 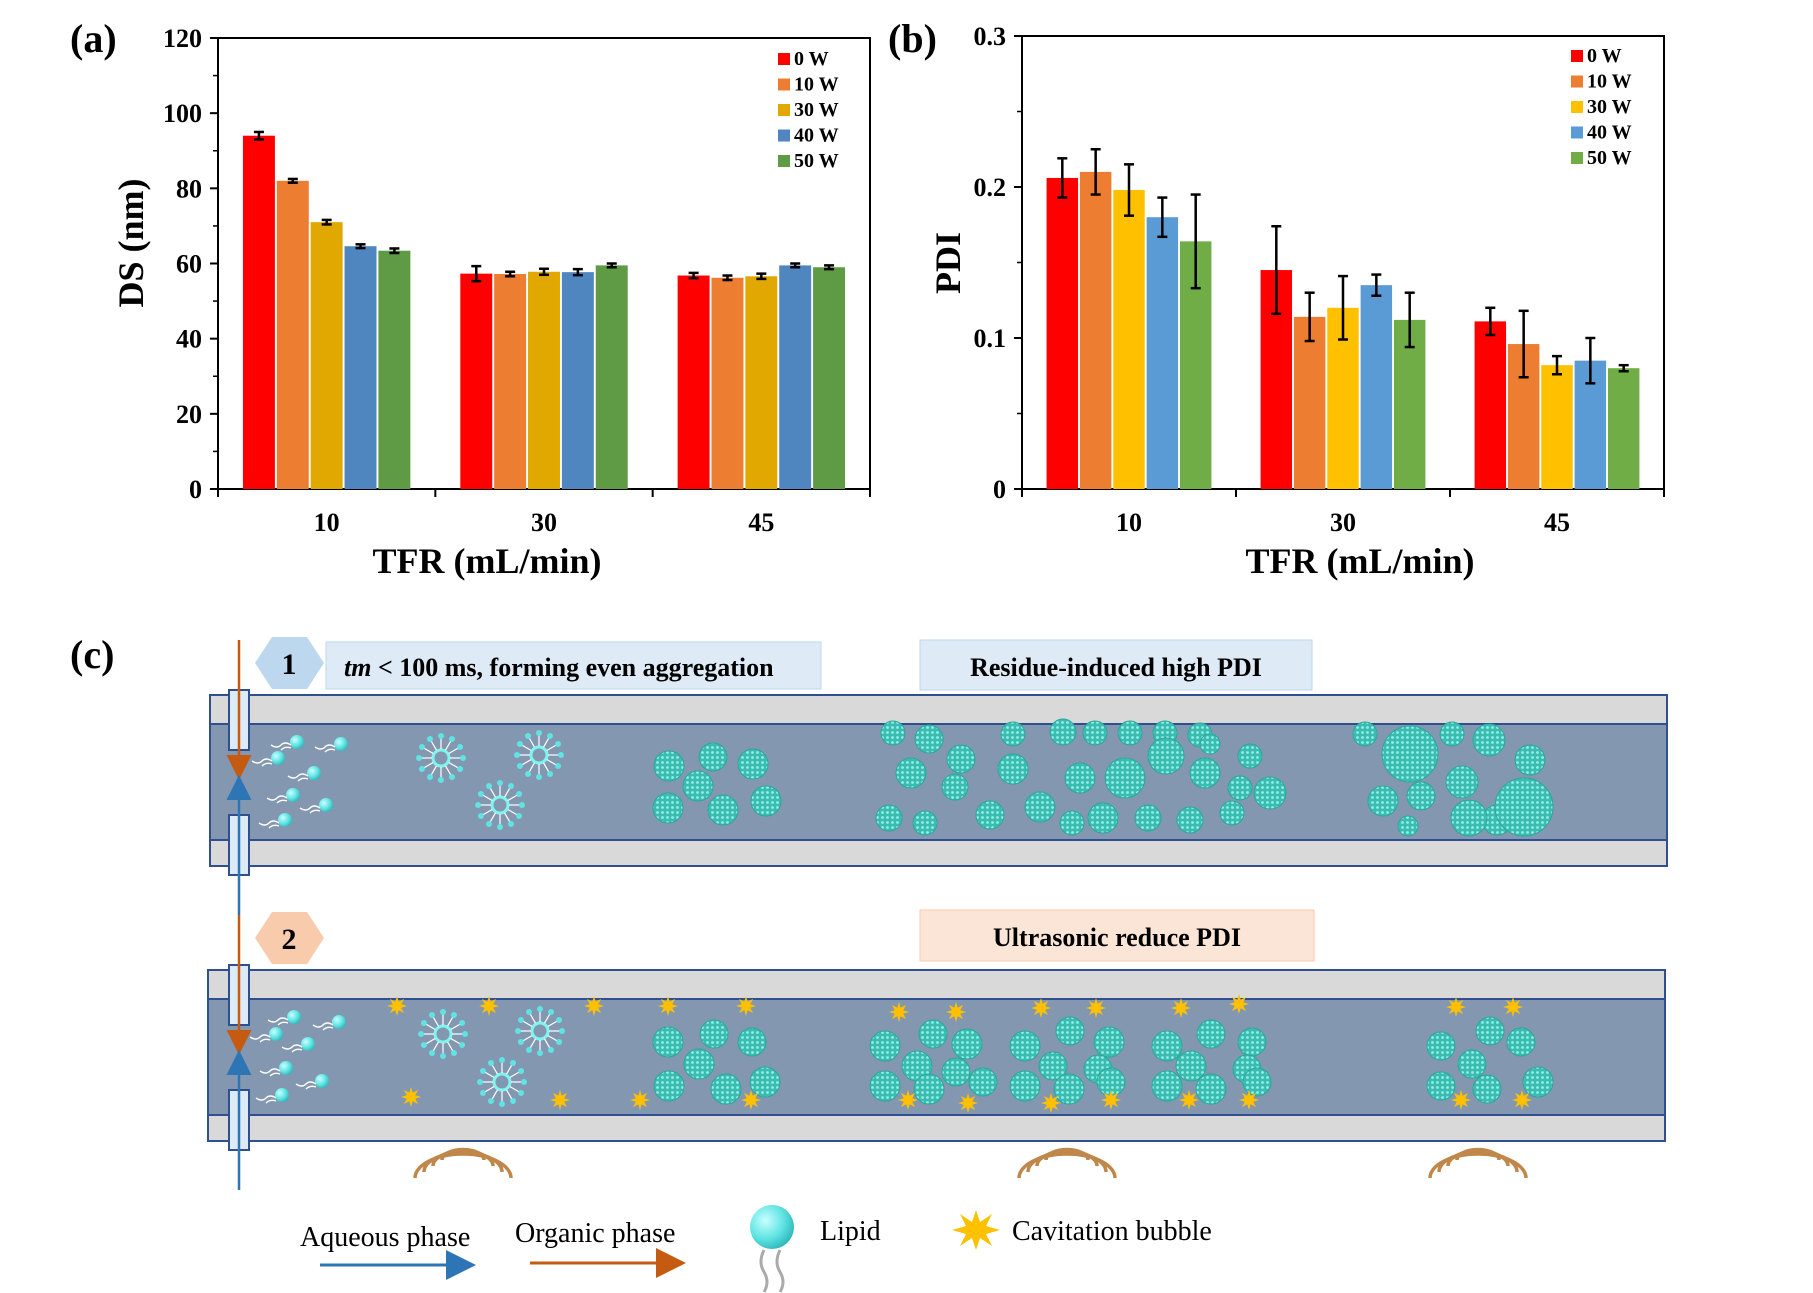 What do you see at coordinates (93, 38) in the screenshot?
I see `panel-a-label: (a)` at bounding box center [93, 38].